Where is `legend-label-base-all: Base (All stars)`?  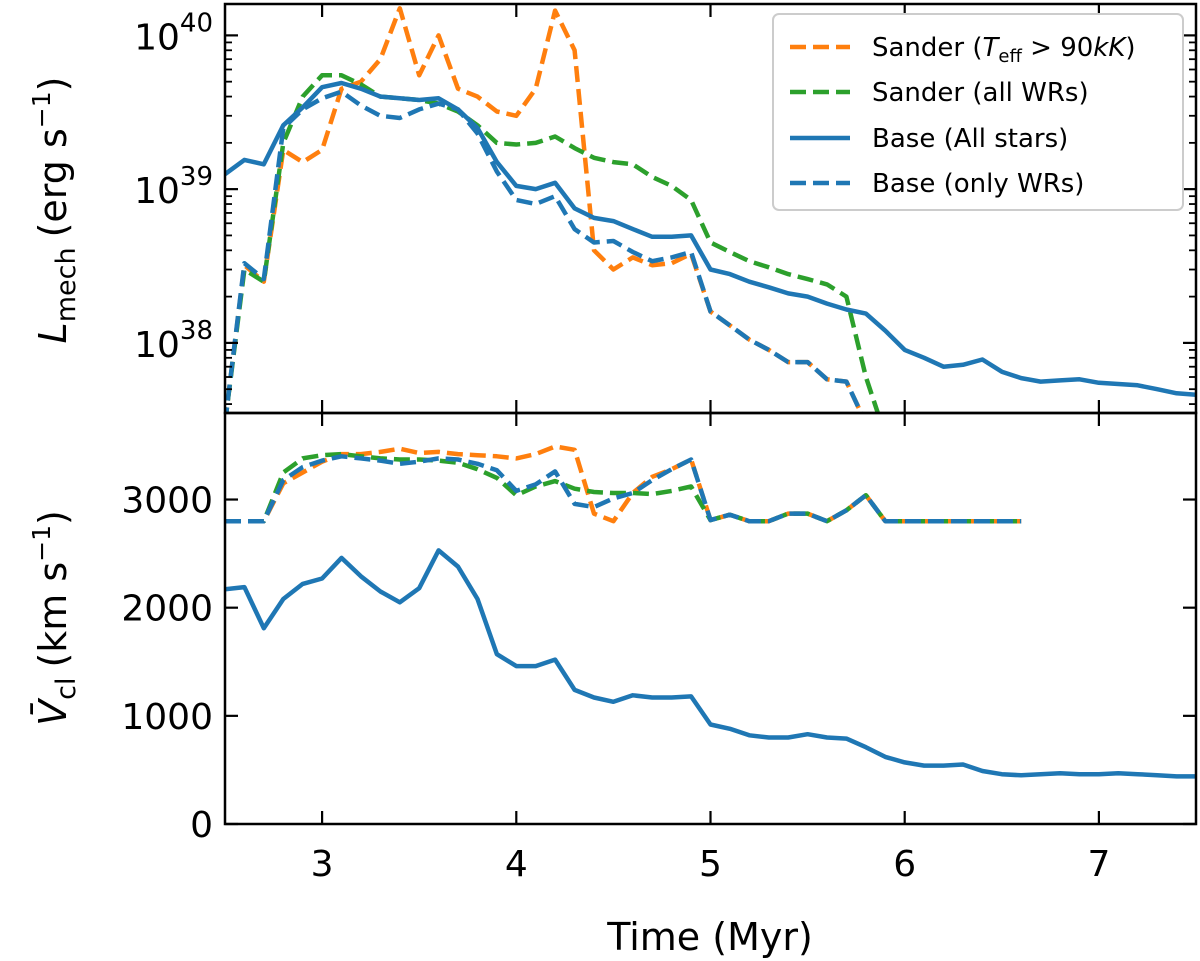
legend-label-base-all: Base (All stars) is located at coordinates (970, 139).